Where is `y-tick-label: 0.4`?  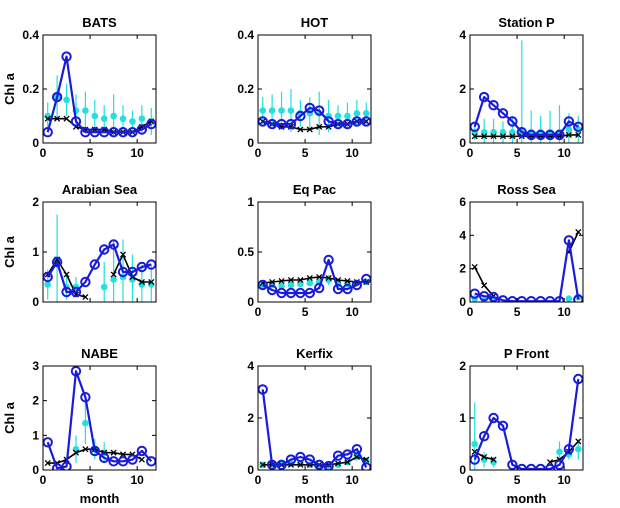
y-tick-label: 0.4 is located at coordinates (245, 35).